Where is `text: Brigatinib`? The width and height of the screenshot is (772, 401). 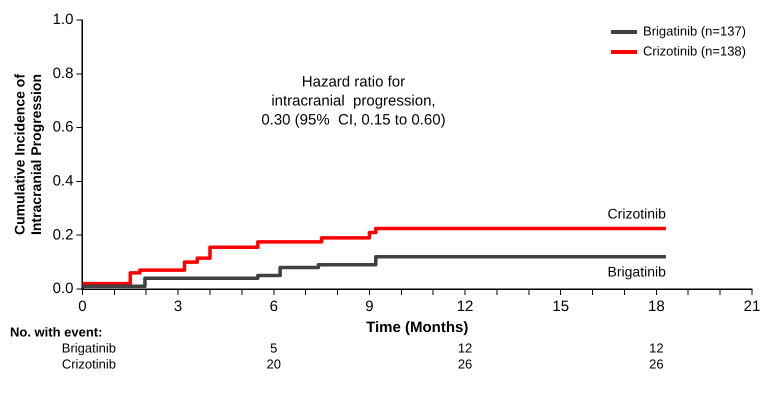
text: Brigatinib is located at coordinates (89, 348).